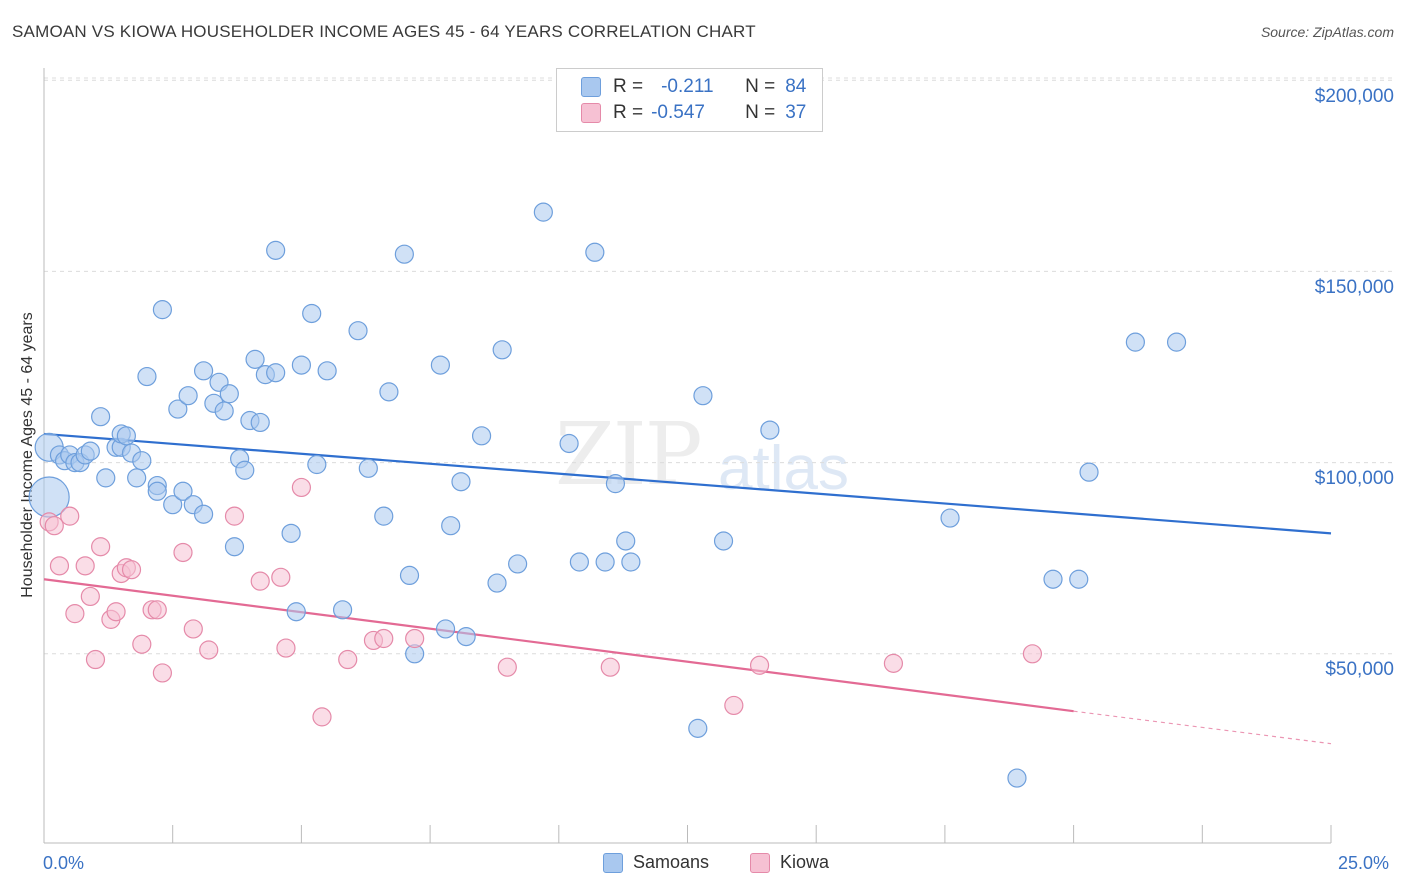  What do you see at coordinates (1354, 478) in the screenshot?
I see `y-tick-label-100000: $100,000` at bounding box center [1354, 478].